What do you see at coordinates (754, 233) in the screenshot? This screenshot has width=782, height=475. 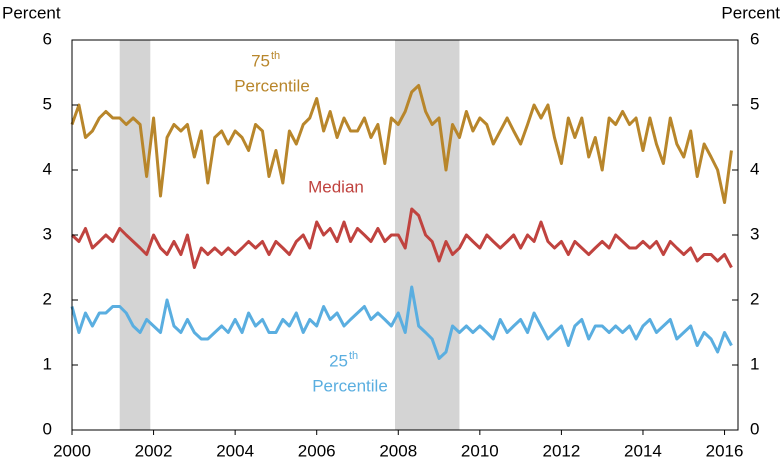 I see `y2-tick-label: 3` at bounding box center [754, 233].